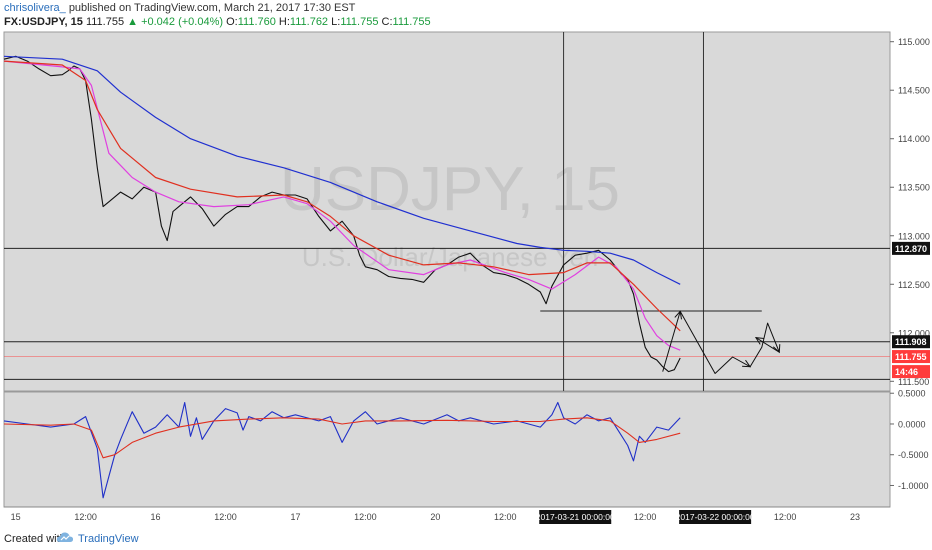 The width and height of the screenshot is (932, 550). What do you see at coordinates (466, 538) in the screenshot?
I see `footer: Created with TradingView` at bounding box center [466, 538].